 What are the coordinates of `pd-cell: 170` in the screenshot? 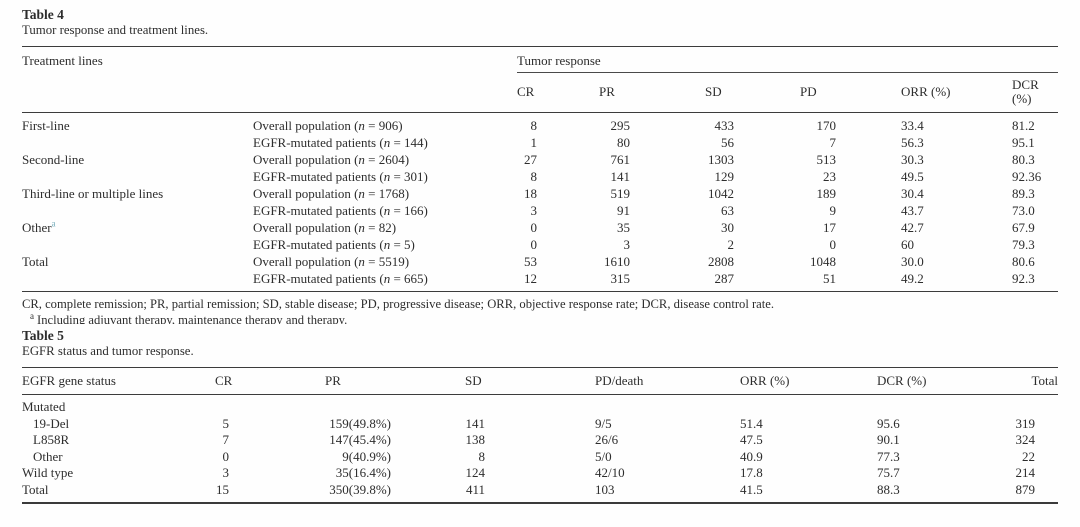 It's located at (826, 125).